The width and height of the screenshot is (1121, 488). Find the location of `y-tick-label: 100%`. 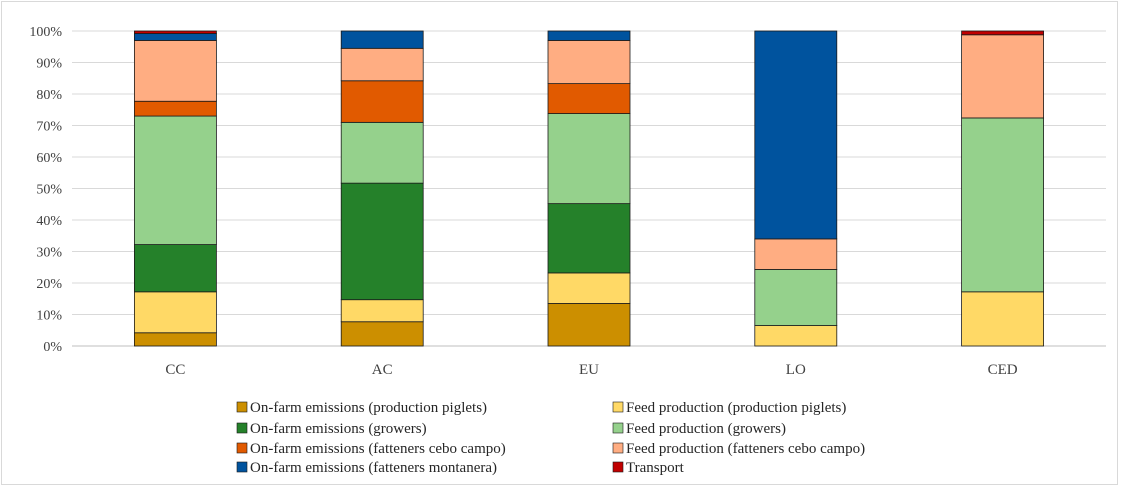

y-tick-label: 100% is located at coordinates (45, 32).